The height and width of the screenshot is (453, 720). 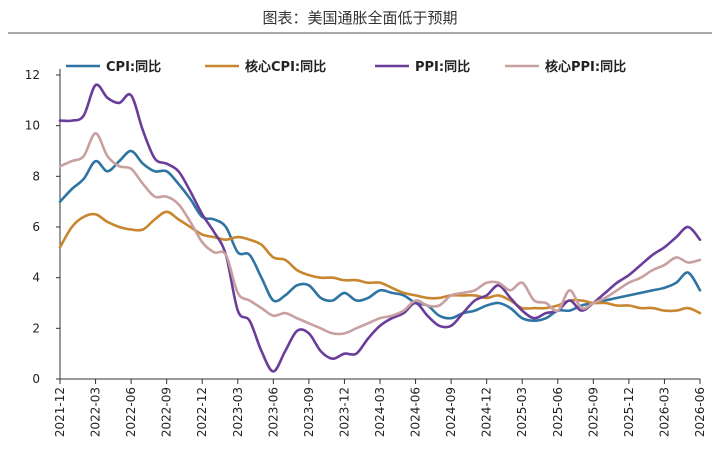 What do you see at coordinates (442, 67) in the screenshot?
I see `legend-label: PPI:同比` at bounding box center [442, 67].